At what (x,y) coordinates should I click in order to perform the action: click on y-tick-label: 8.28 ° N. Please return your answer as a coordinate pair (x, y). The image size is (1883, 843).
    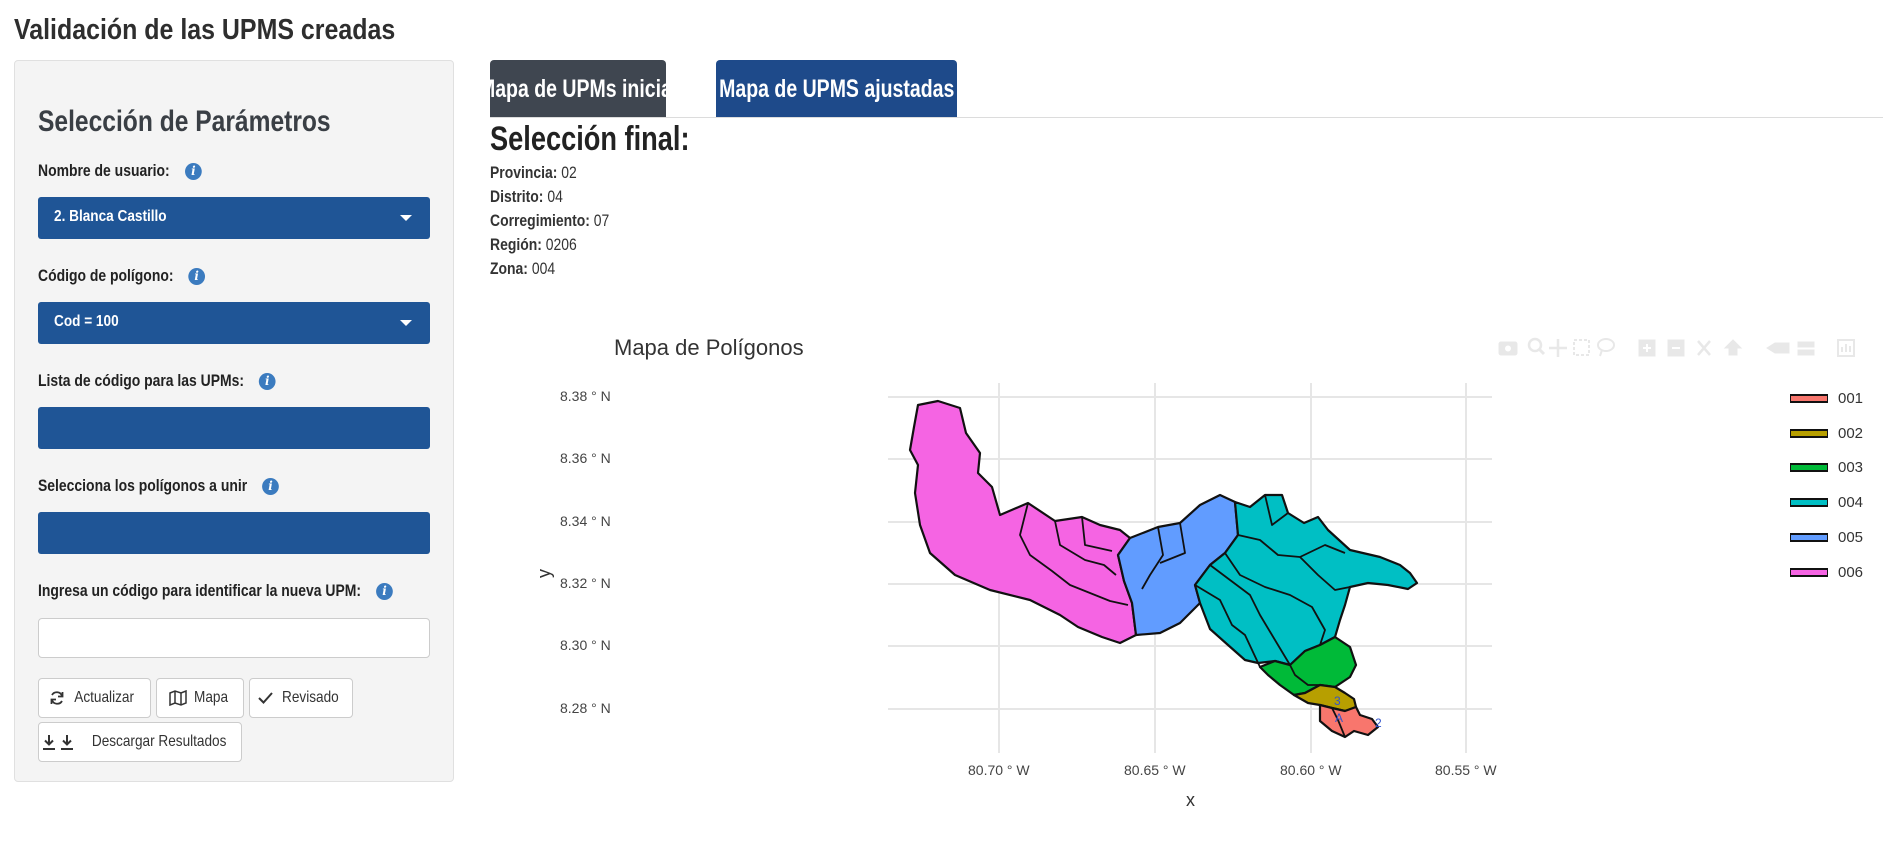
    Looking at the image, I should click on (585, 708).